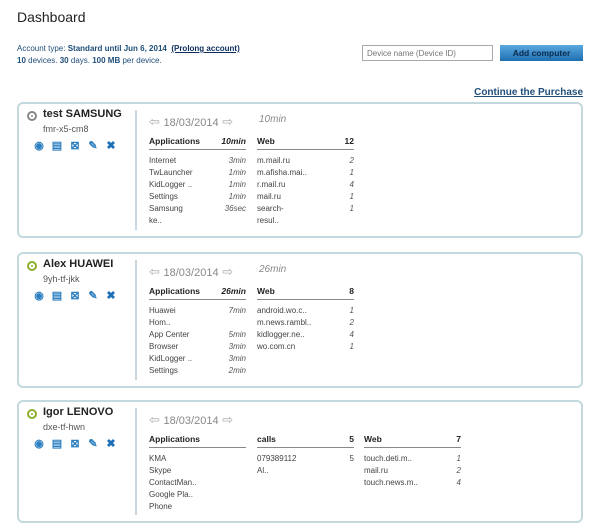  I want to click on column-count: 5, so click(351, 439).